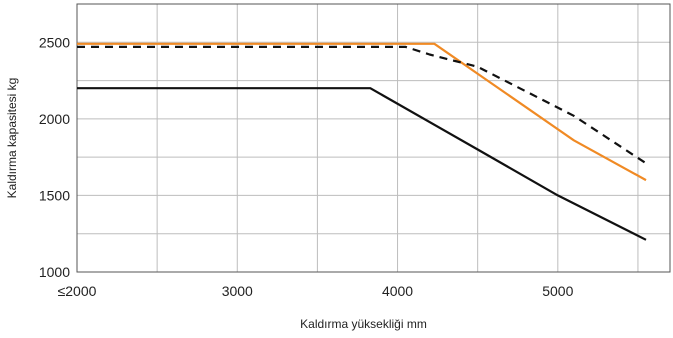  I want to click on y-tick-label: 1500, so click(54, 195).